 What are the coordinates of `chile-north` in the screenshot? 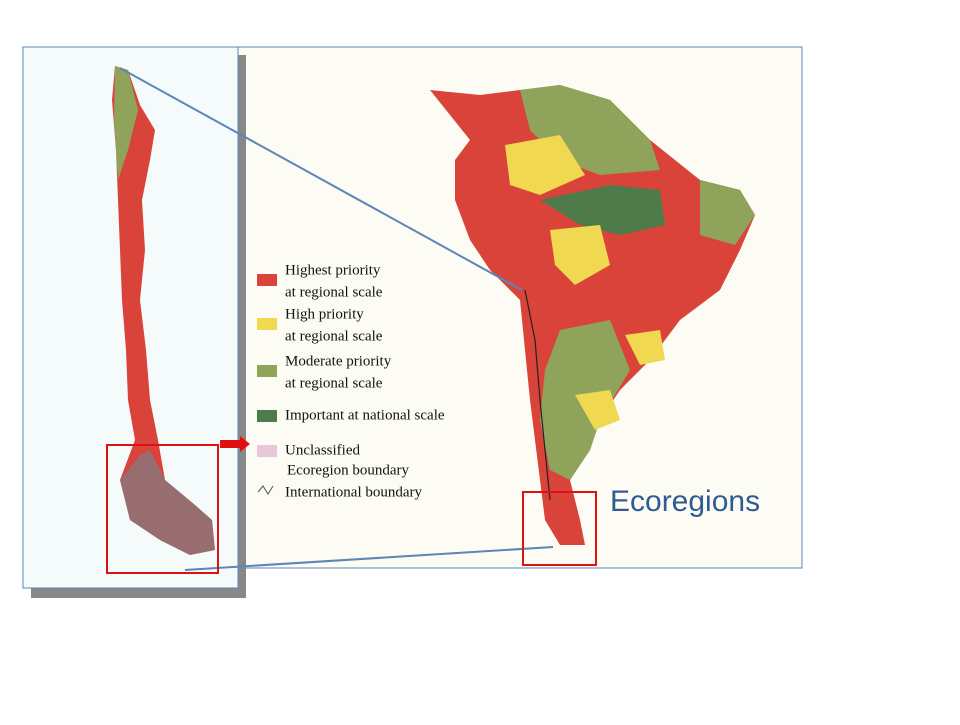 It's located at (126, 123).